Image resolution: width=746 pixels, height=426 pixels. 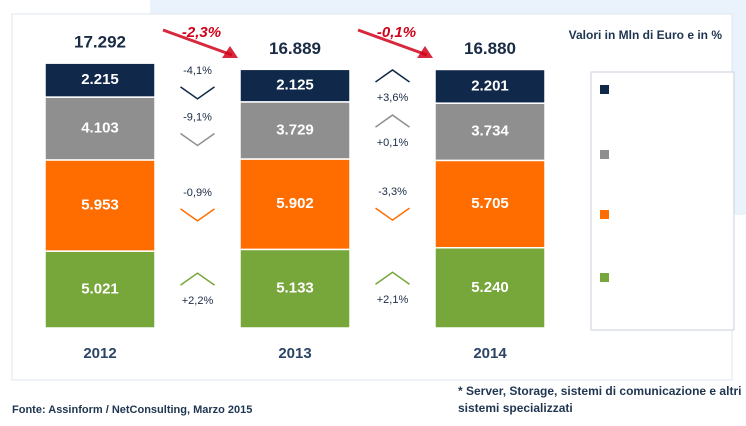 I want to click on x-tick-label: 2013, so click(x=294, y=353).